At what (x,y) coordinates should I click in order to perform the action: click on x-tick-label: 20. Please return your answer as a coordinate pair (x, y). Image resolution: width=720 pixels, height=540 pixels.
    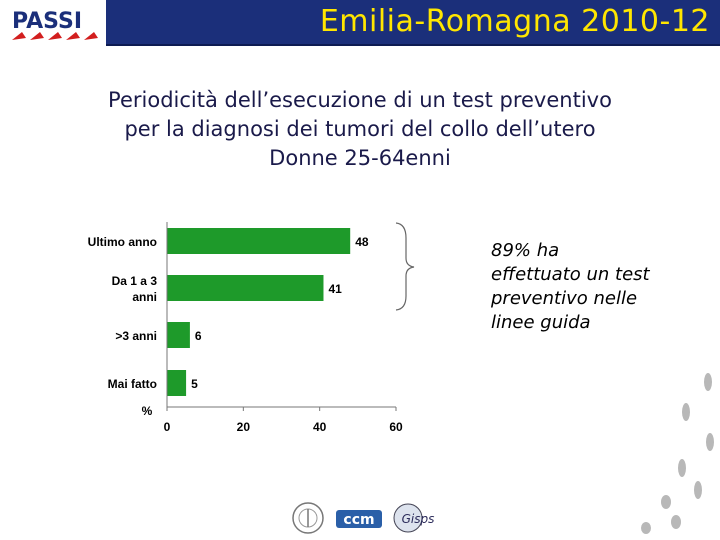
    Looking at the image, I should click on (244, 427).